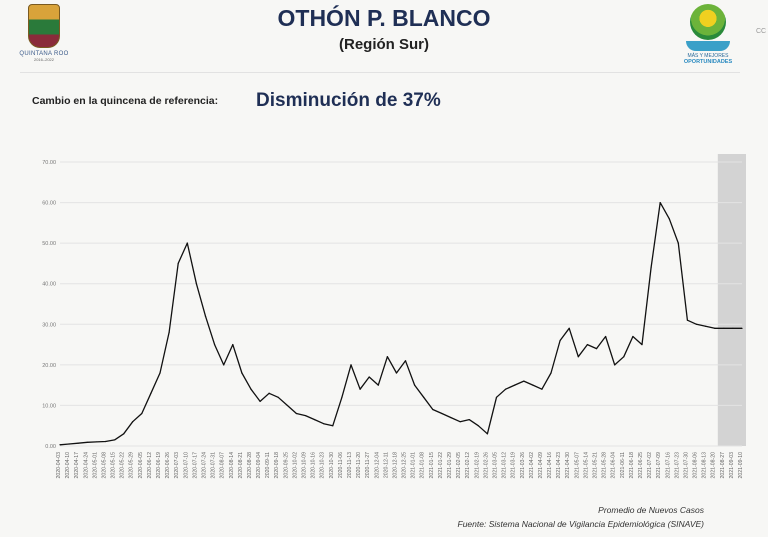  I want to click on x-tick-label: 2021-02-26, so click(486, 465).